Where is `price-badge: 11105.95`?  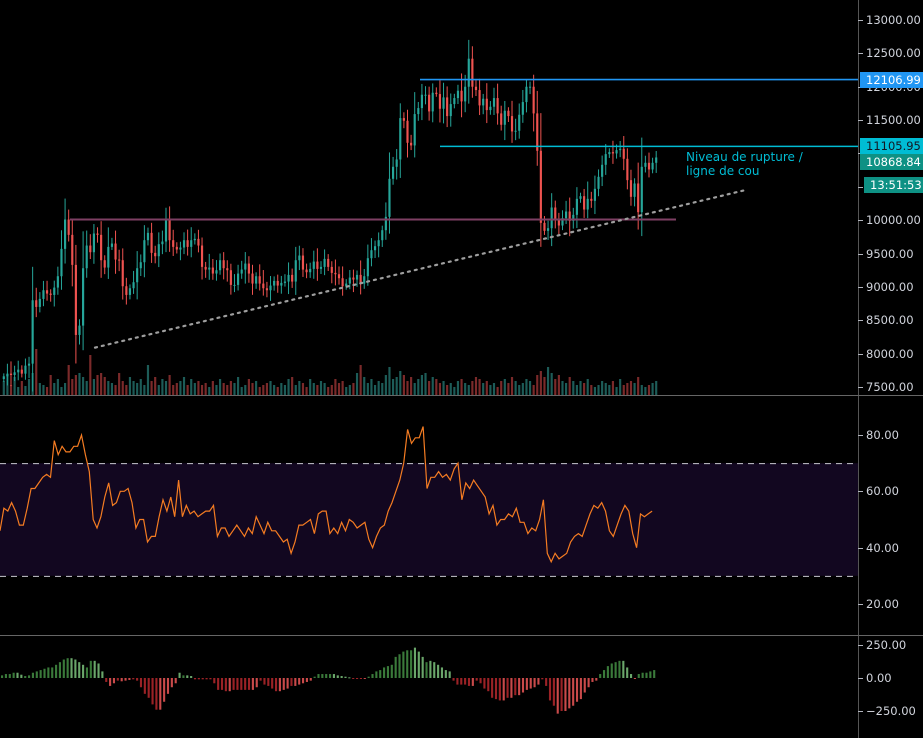 price-badge: 11105.95 is located at coordinates (891, 146).